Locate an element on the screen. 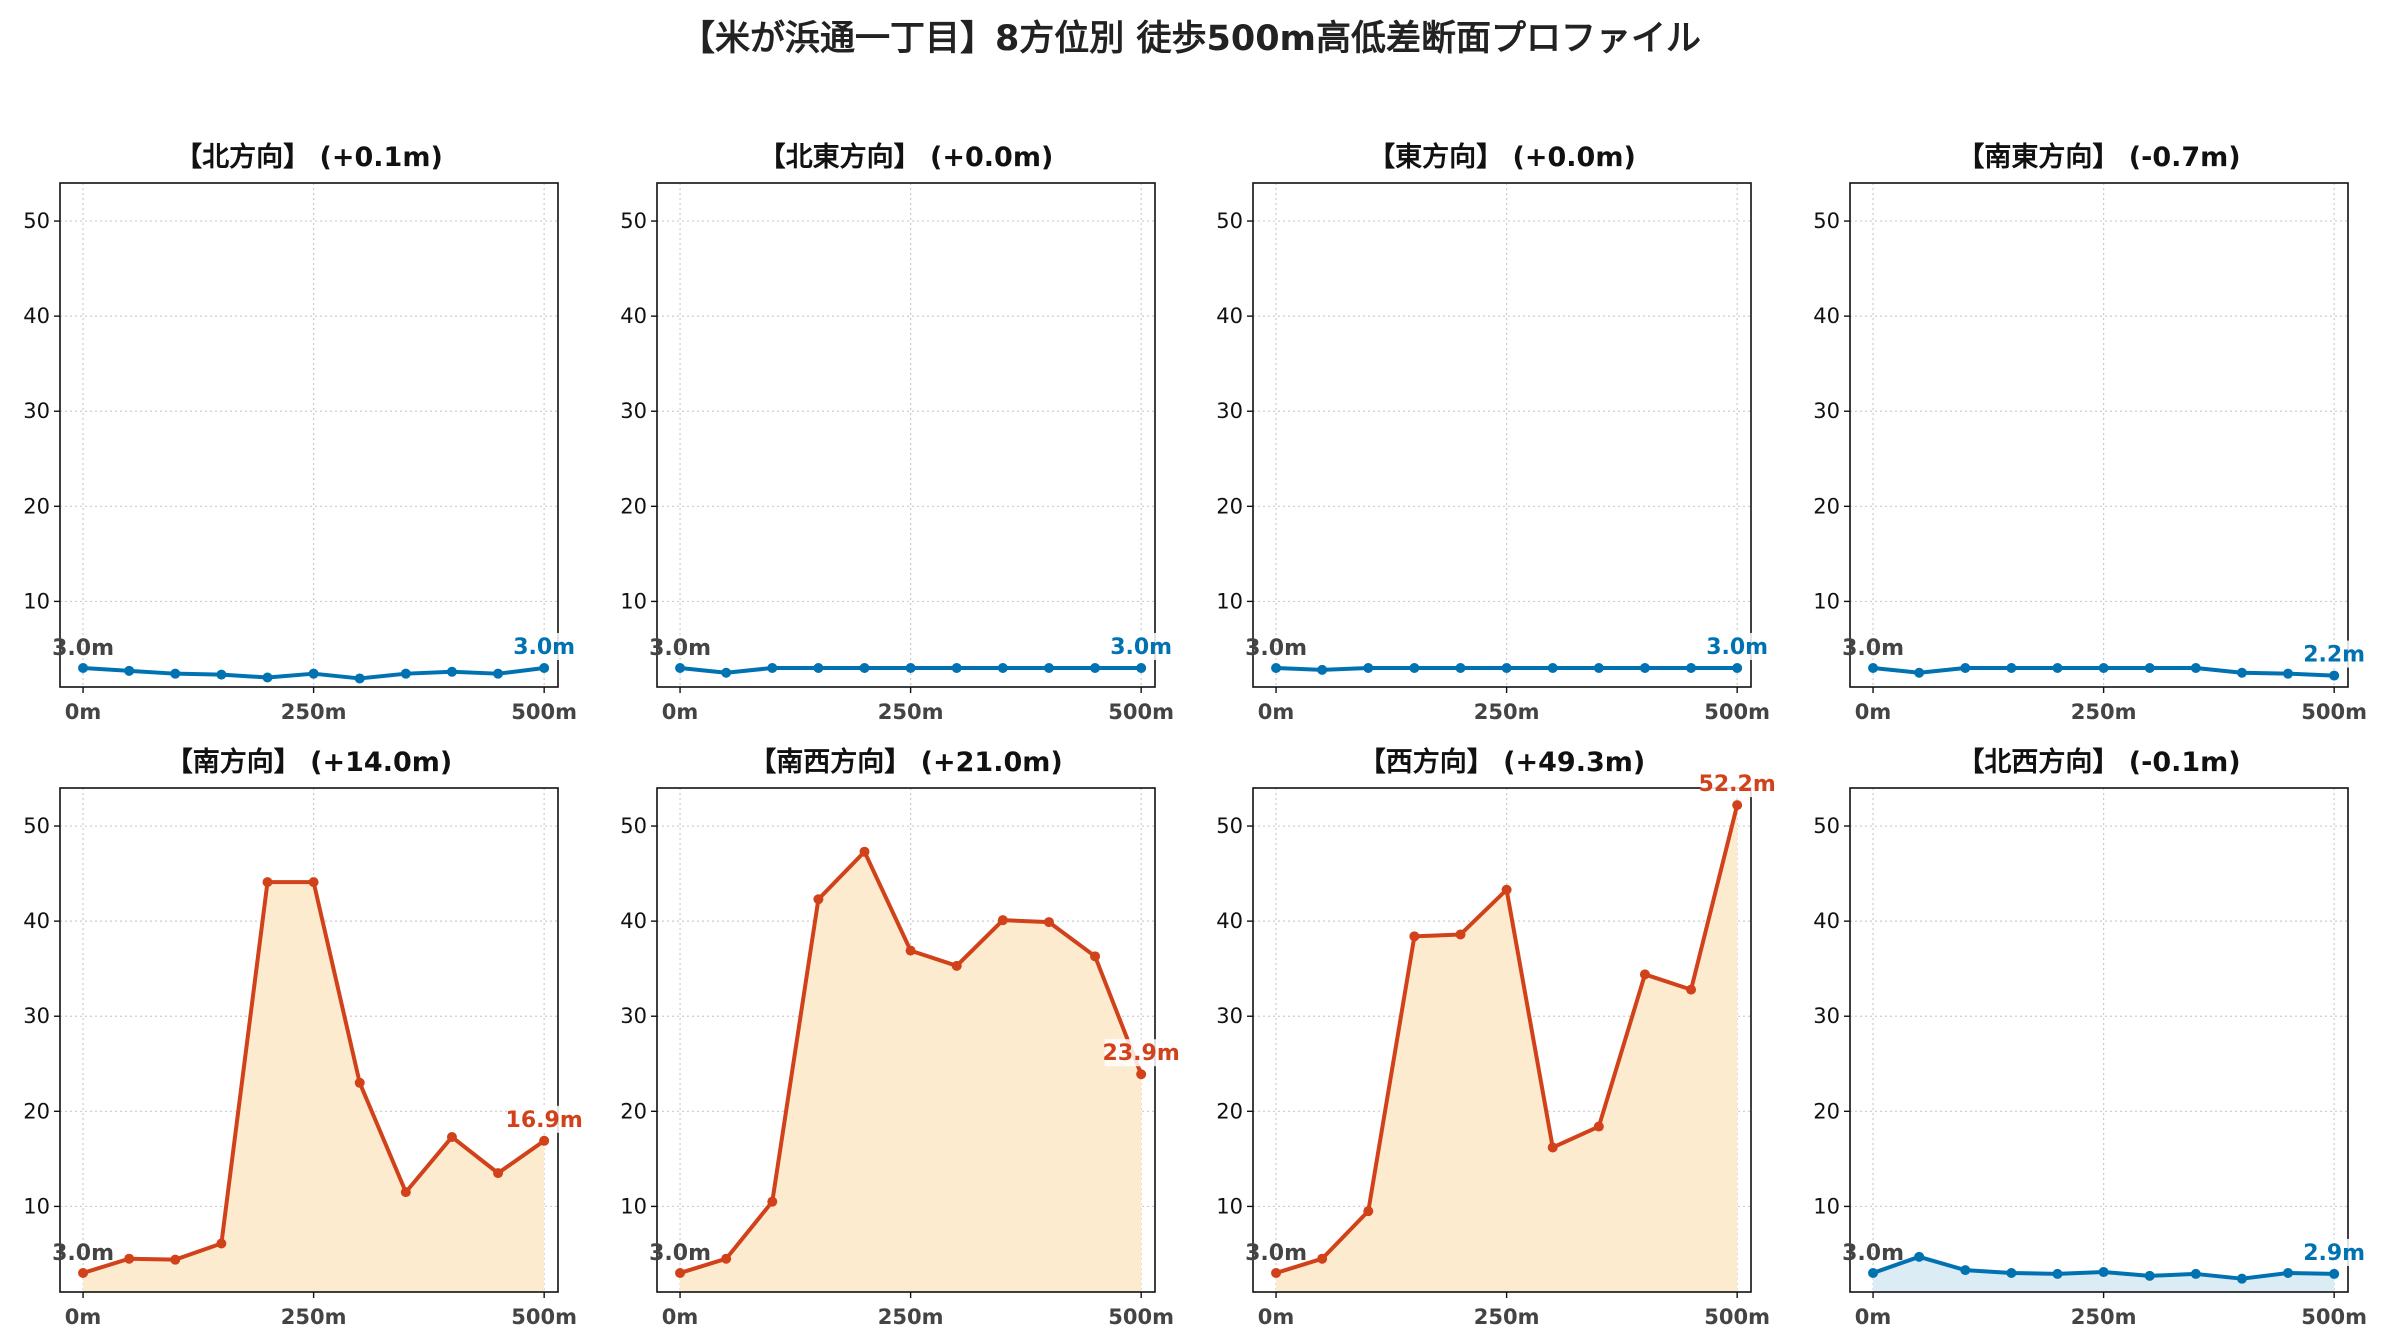  figure-title: 【米が浜通一丁目】8方位別 徒歩500m高低差断面プロファイル is located at coordinates (1190, 39).